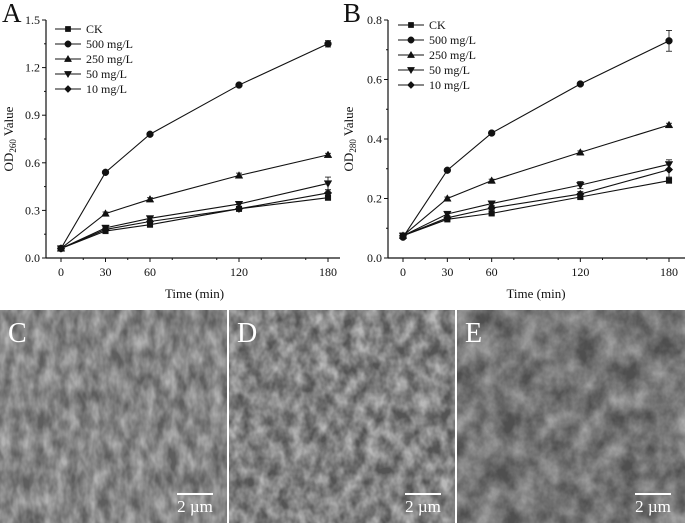 Image resolution: width=685 pixels, height=523 pixels. I want to click on series-250-mg-l, so click(194, 201).